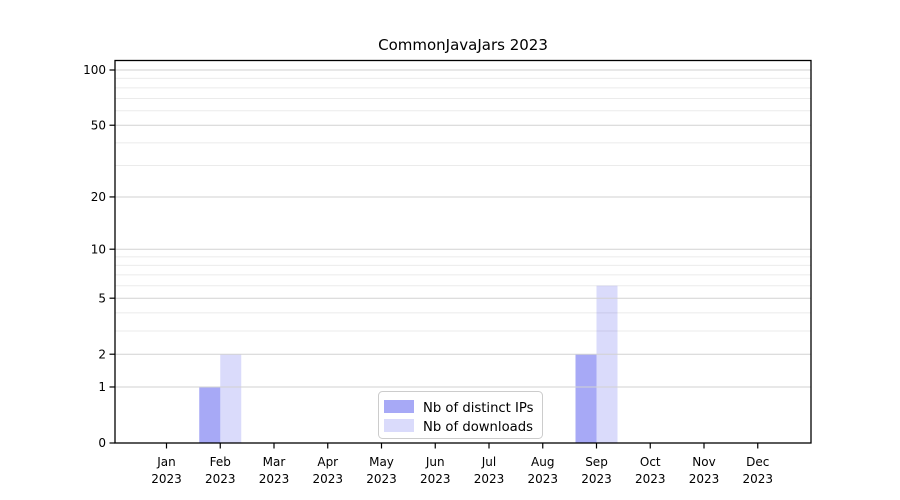 The width and height of the screenshot is (900, 500). Describe the element at coordinates (489, 470) in the screenshot. I see `x-tick-label: Jul 2023` at that location.